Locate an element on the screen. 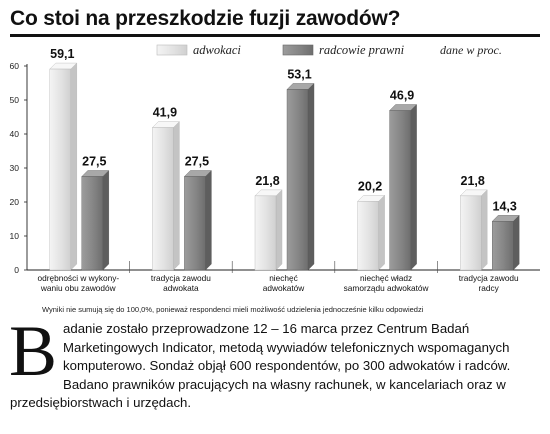  drop-cap: B is located at coordinates (33, 351).